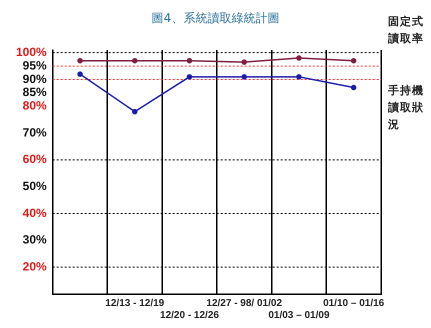 The image size is (431, 328). What do you see at coordinates (190, 315) in the screenshot?
I see `x-tick-label: 12/20 - 12/26` at bounding box center [190, 315].